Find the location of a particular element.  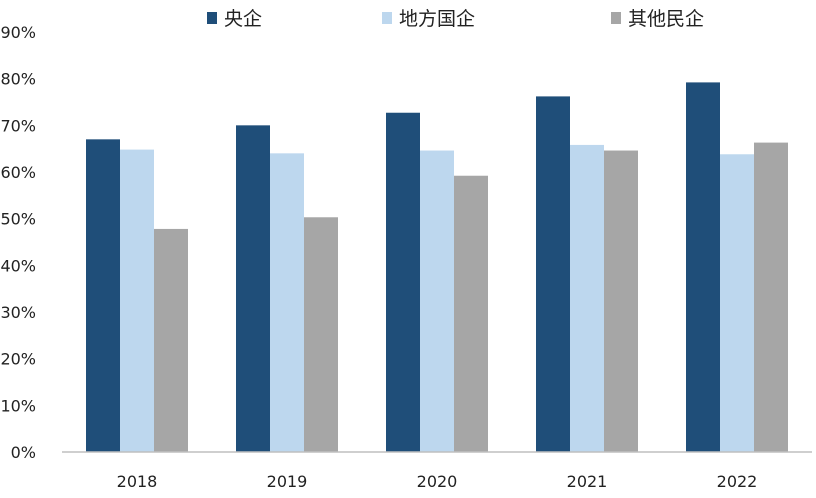

x-axis: 2018 2019 2020 2021 2022 is located at coordinates (437, 481).